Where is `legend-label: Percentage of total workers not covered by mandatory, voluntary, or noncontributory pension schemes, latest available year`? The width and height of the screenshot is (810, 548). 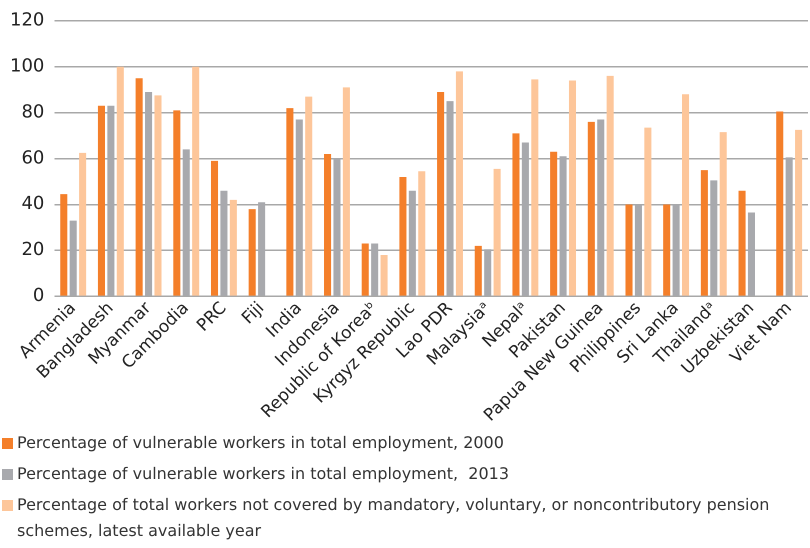
legend-label: Percentage of total workers not covered by mandatory, voluntary, or noncontributory pension schemes, latest available year is located at coordinates (393, 518).